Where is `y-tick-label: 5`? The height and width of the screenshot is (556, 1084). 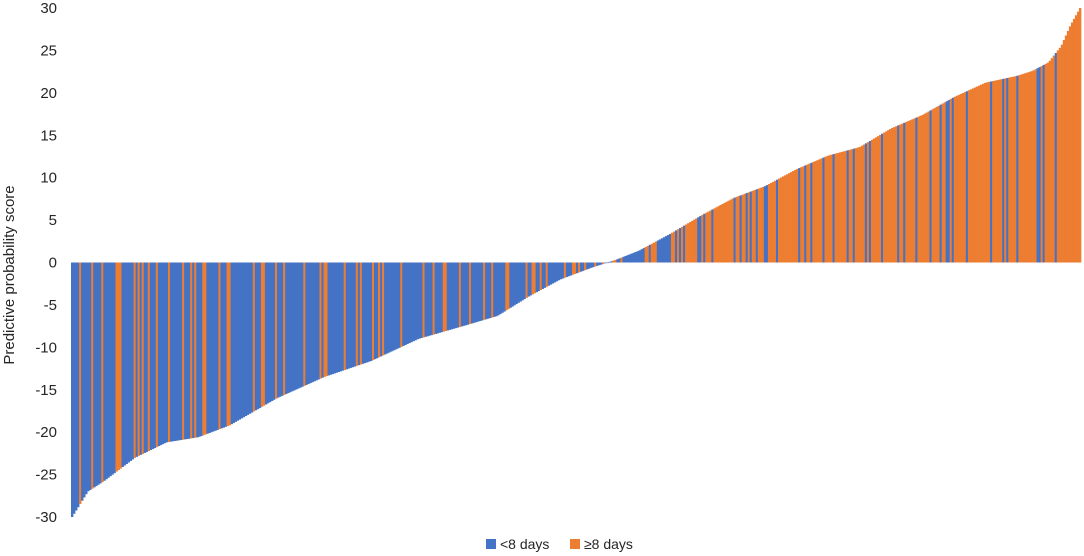
y-tick-label: 5 is located at coordinates (53, 220).